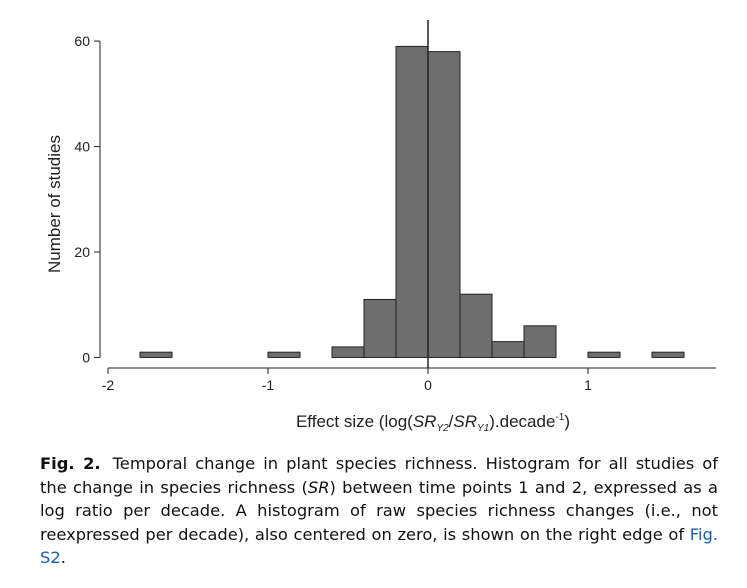  What do you see at coordinates (108, 385) in the screenshot?
I see `x-tick-label: -2` at bounding box center [108, 385].